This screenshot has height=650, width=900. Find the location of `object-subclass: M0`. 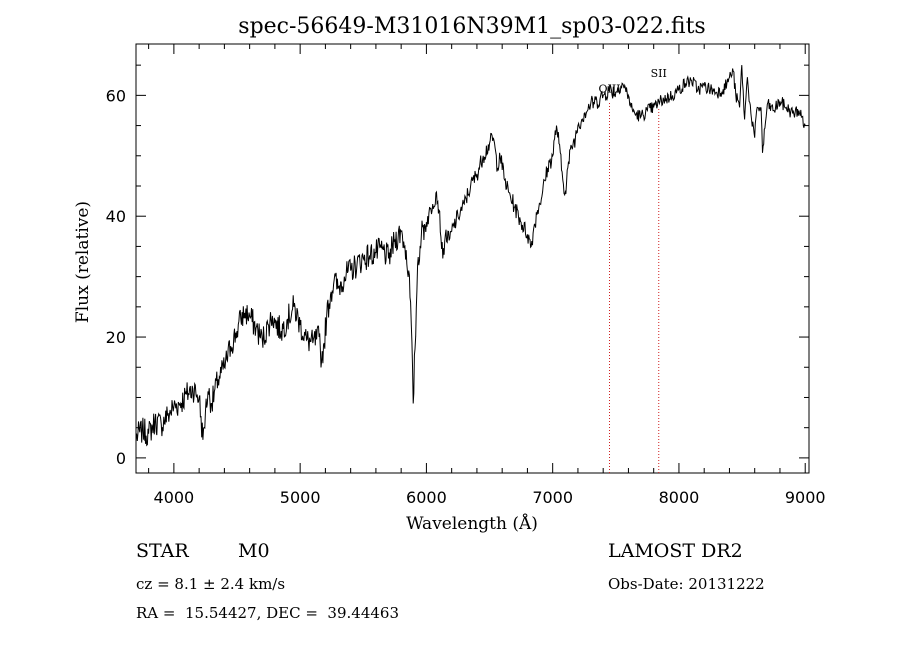

object-subclass: M0 is located at coordinates (254, 551).